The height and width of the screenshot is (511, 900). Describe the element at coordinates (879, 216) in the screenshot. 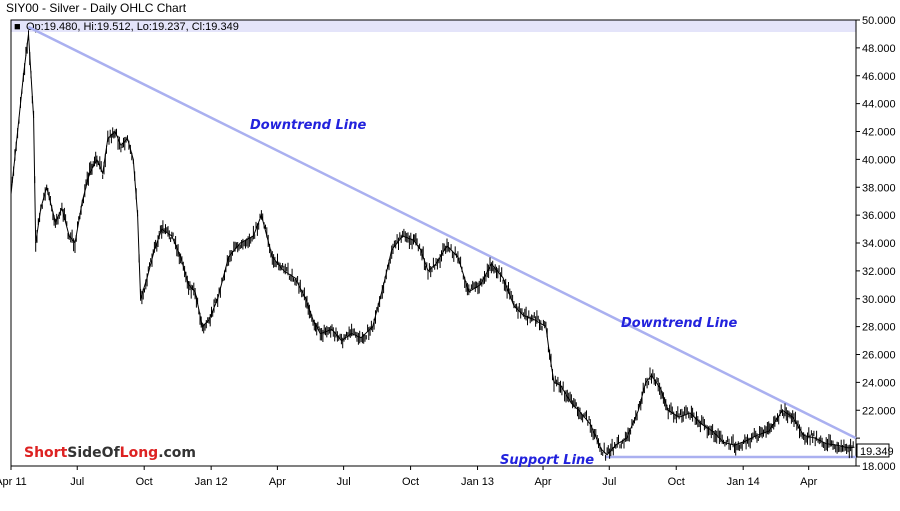

I see `y-tick-label: 36.000` at that location.